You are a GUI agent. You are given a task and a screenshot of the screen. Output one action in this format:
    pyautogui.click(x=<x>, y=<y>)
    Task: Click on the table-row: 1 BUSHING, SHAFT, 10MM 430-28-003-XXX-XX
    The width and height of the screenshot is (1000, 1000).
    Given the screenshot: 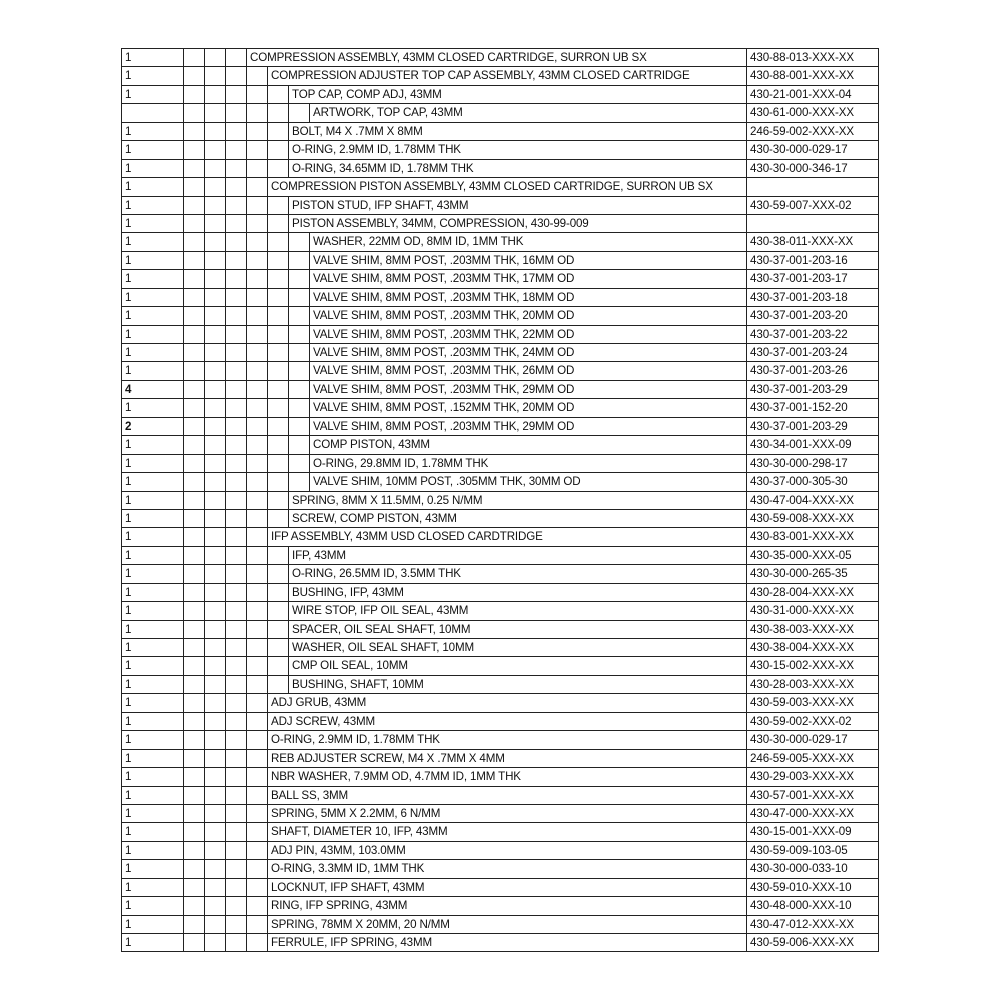 What is the action you would take?
    pyautogui.click(x=500, y=685)
    